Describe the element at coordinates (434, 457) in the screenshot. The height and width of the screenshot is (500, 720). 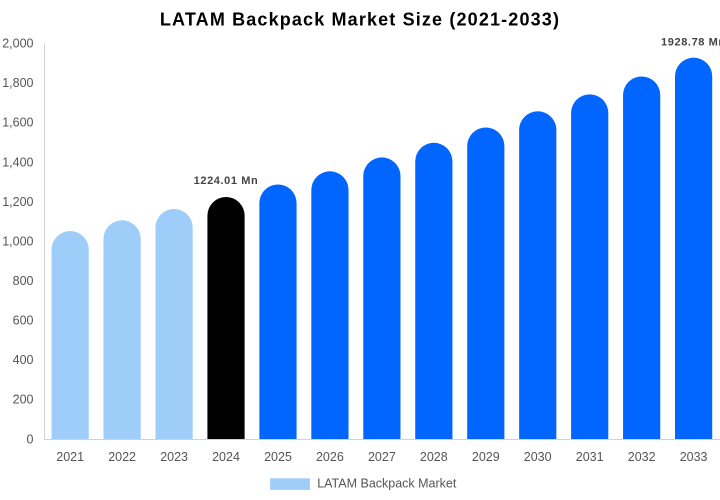
I see `svg-text: 2028` at that location.